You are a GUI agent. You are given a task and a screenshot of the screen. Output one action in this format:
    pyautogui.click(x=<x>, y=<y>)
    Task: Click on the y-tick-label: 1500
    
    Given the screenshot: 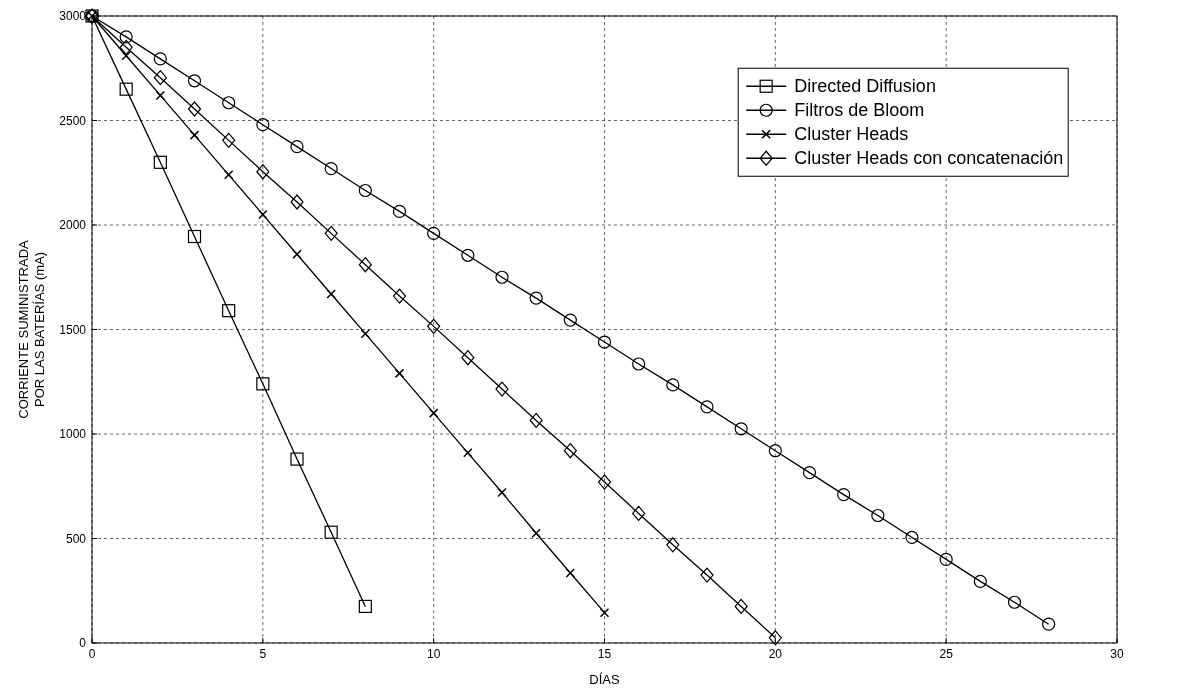 What is the action you would take?
    pyautogui.click(x=73, y=329)
    